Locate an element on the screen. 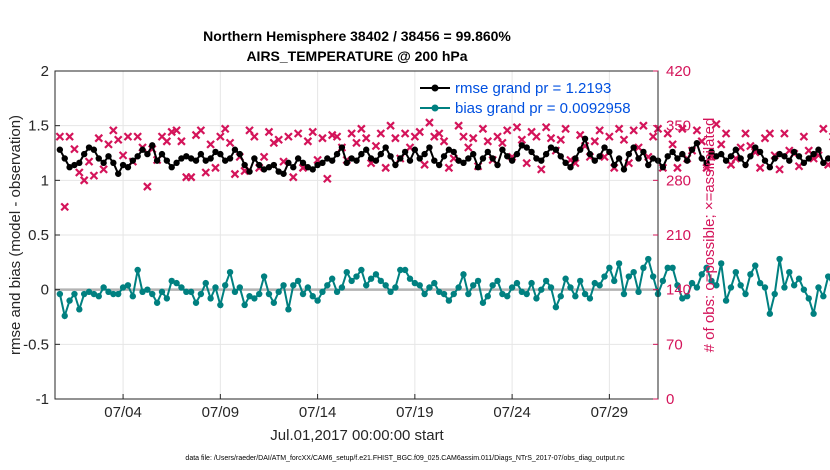 Image resolution: width=830 pixels, height=470 pixels. x-tick-label-4: 07/24 is located at coordinates (512, 412).